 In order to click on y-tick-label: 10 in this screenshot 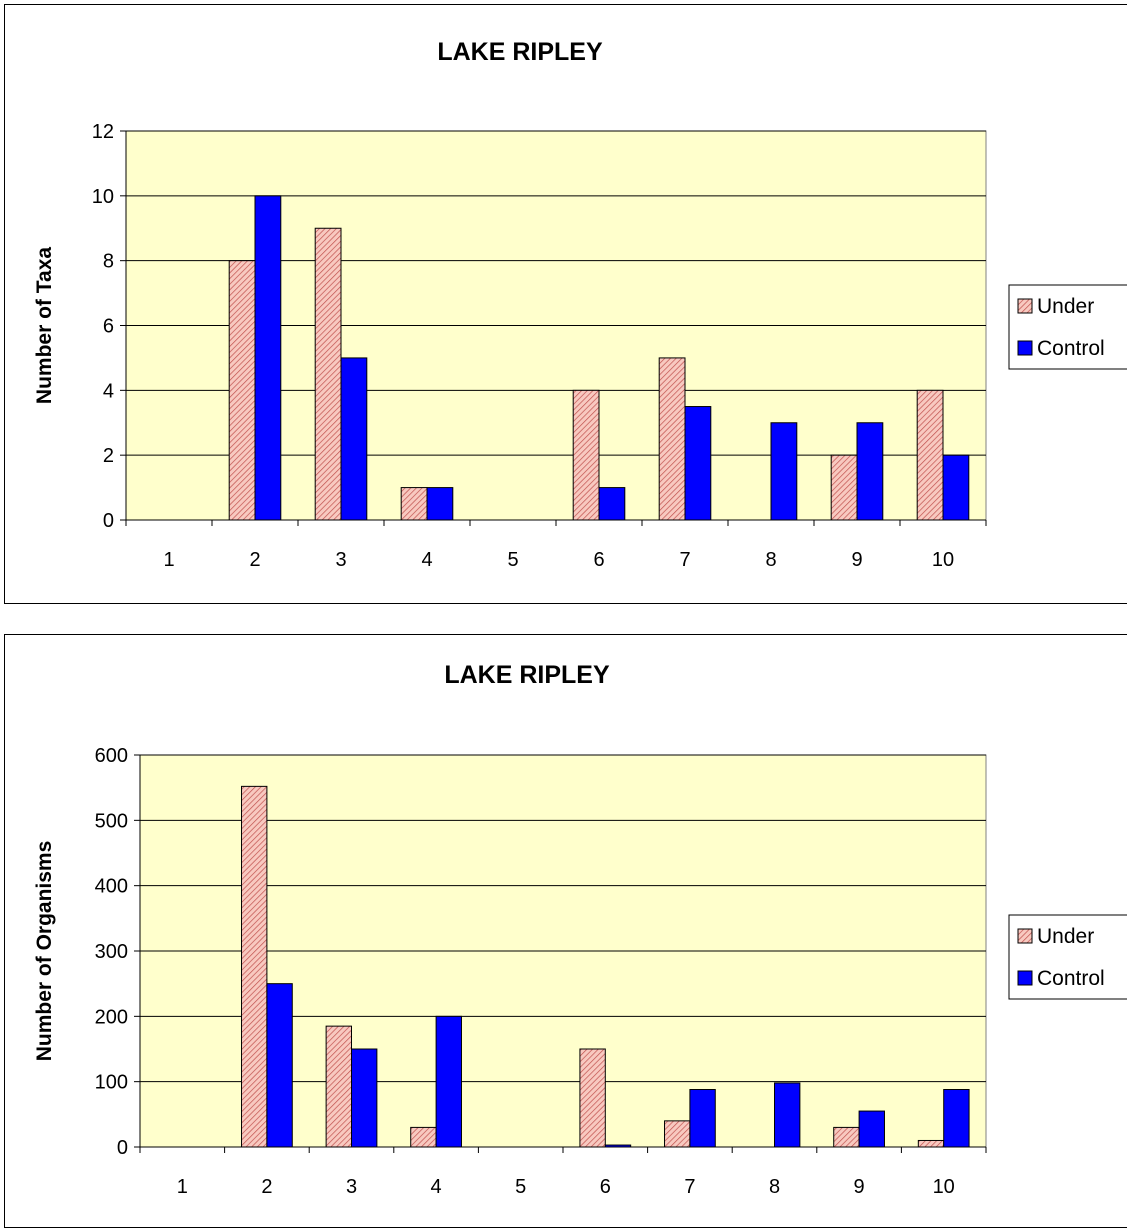, I will do `click(103, 197)`.